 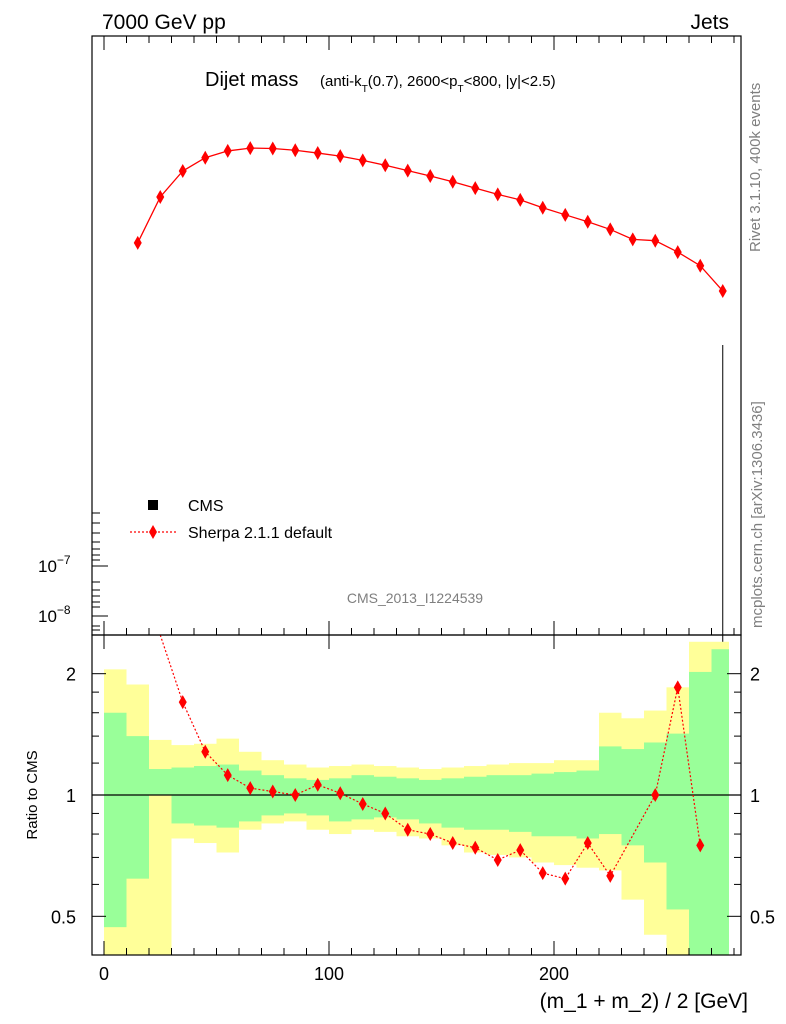 I want to click on main-subtitle: (anti-kT(0.7), 2600<pT<800, |y|<2.5), so click(x=438, y=84).